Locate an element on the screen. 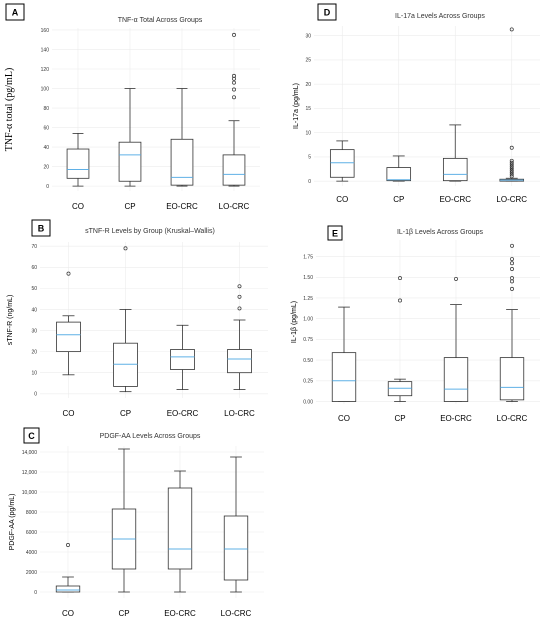 This screenshot has width=550, height=621. chart-b-panel-letter: B is located at coordinates (41, 229).